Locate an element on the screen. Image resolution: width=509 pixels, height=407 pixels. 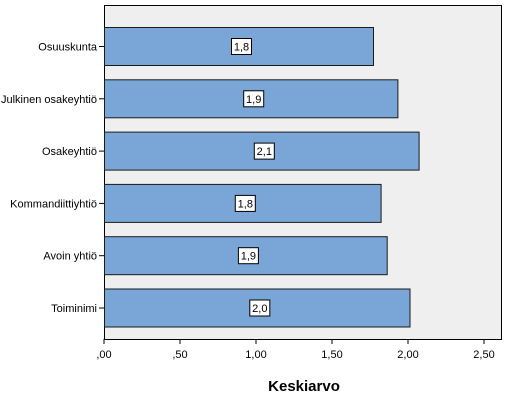
x-tick-label: 2,50 is located at coordinates (483, 355).